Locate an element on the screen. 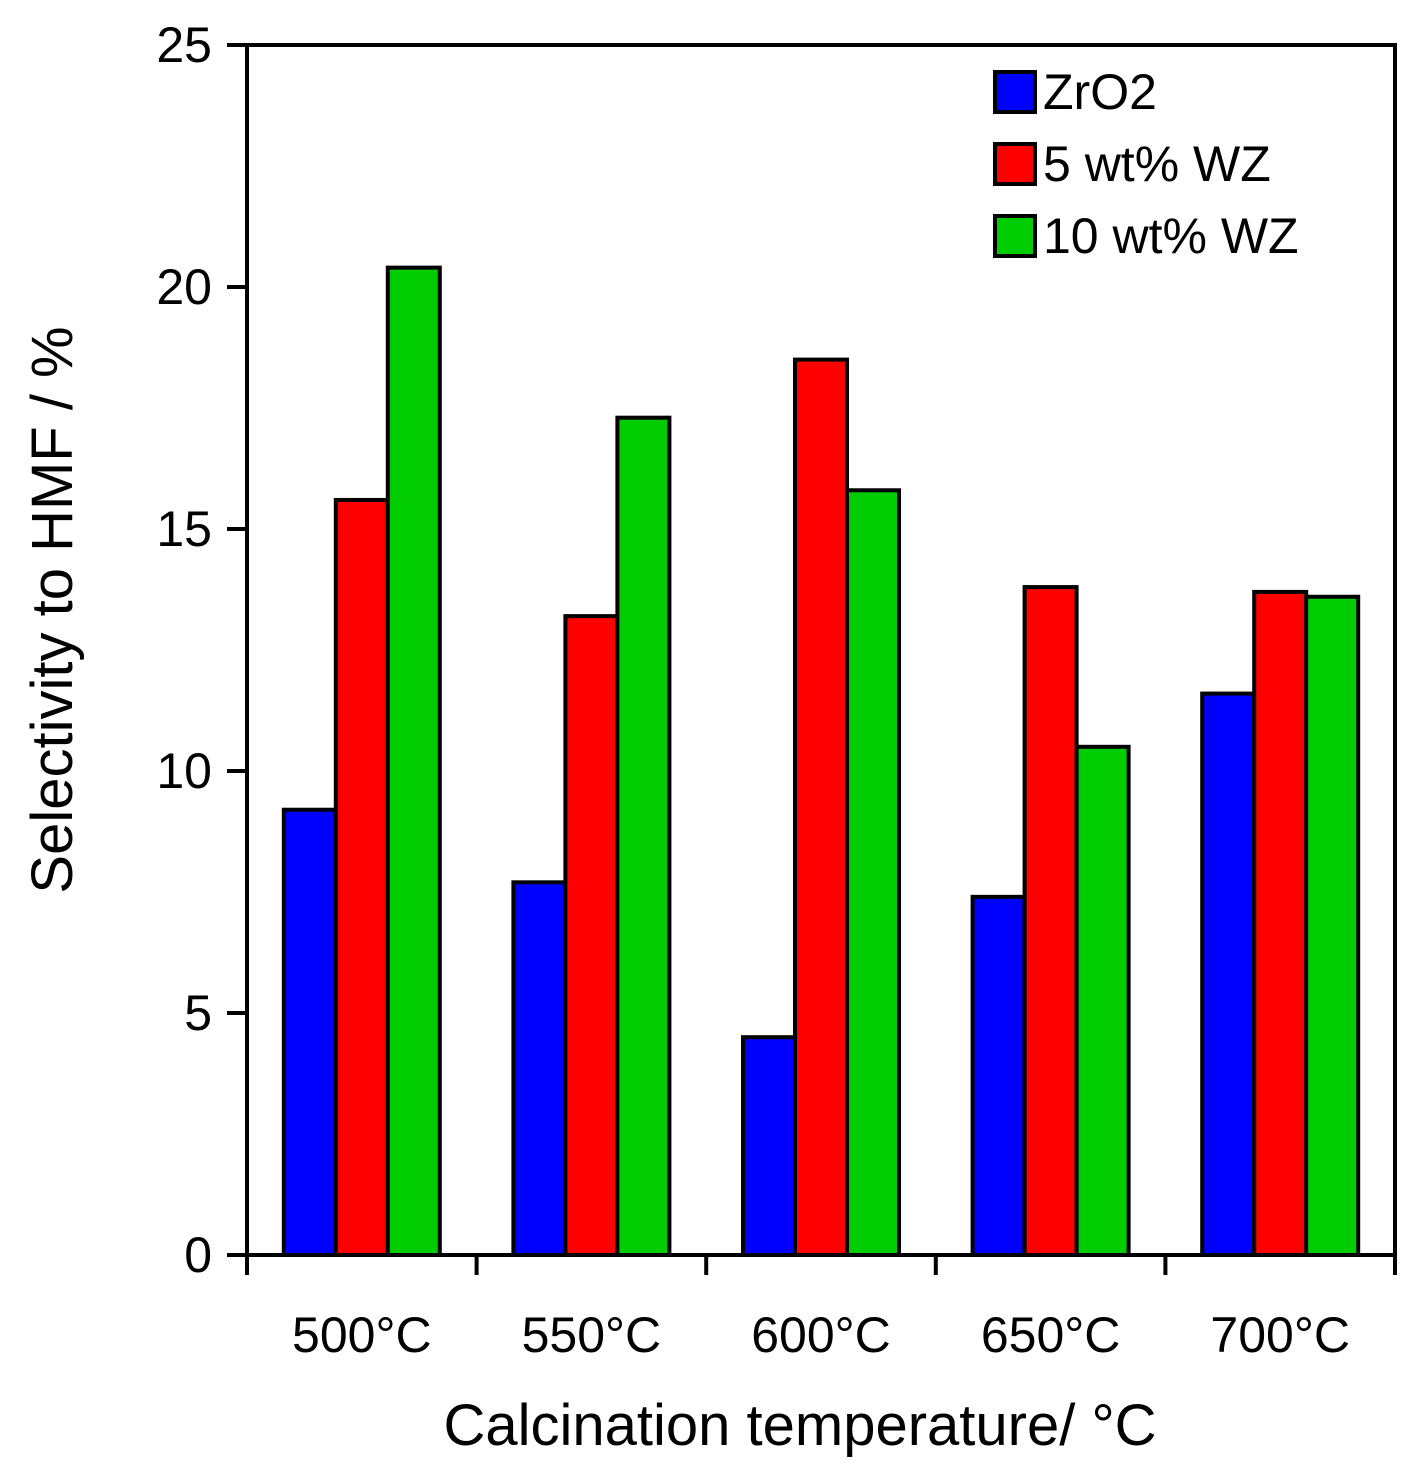 The width and height of the screenshot is (1410, 1471). x-axis: 500°C 550°C 600°C 650°C 700°C is located at coordinates (821, 1309).